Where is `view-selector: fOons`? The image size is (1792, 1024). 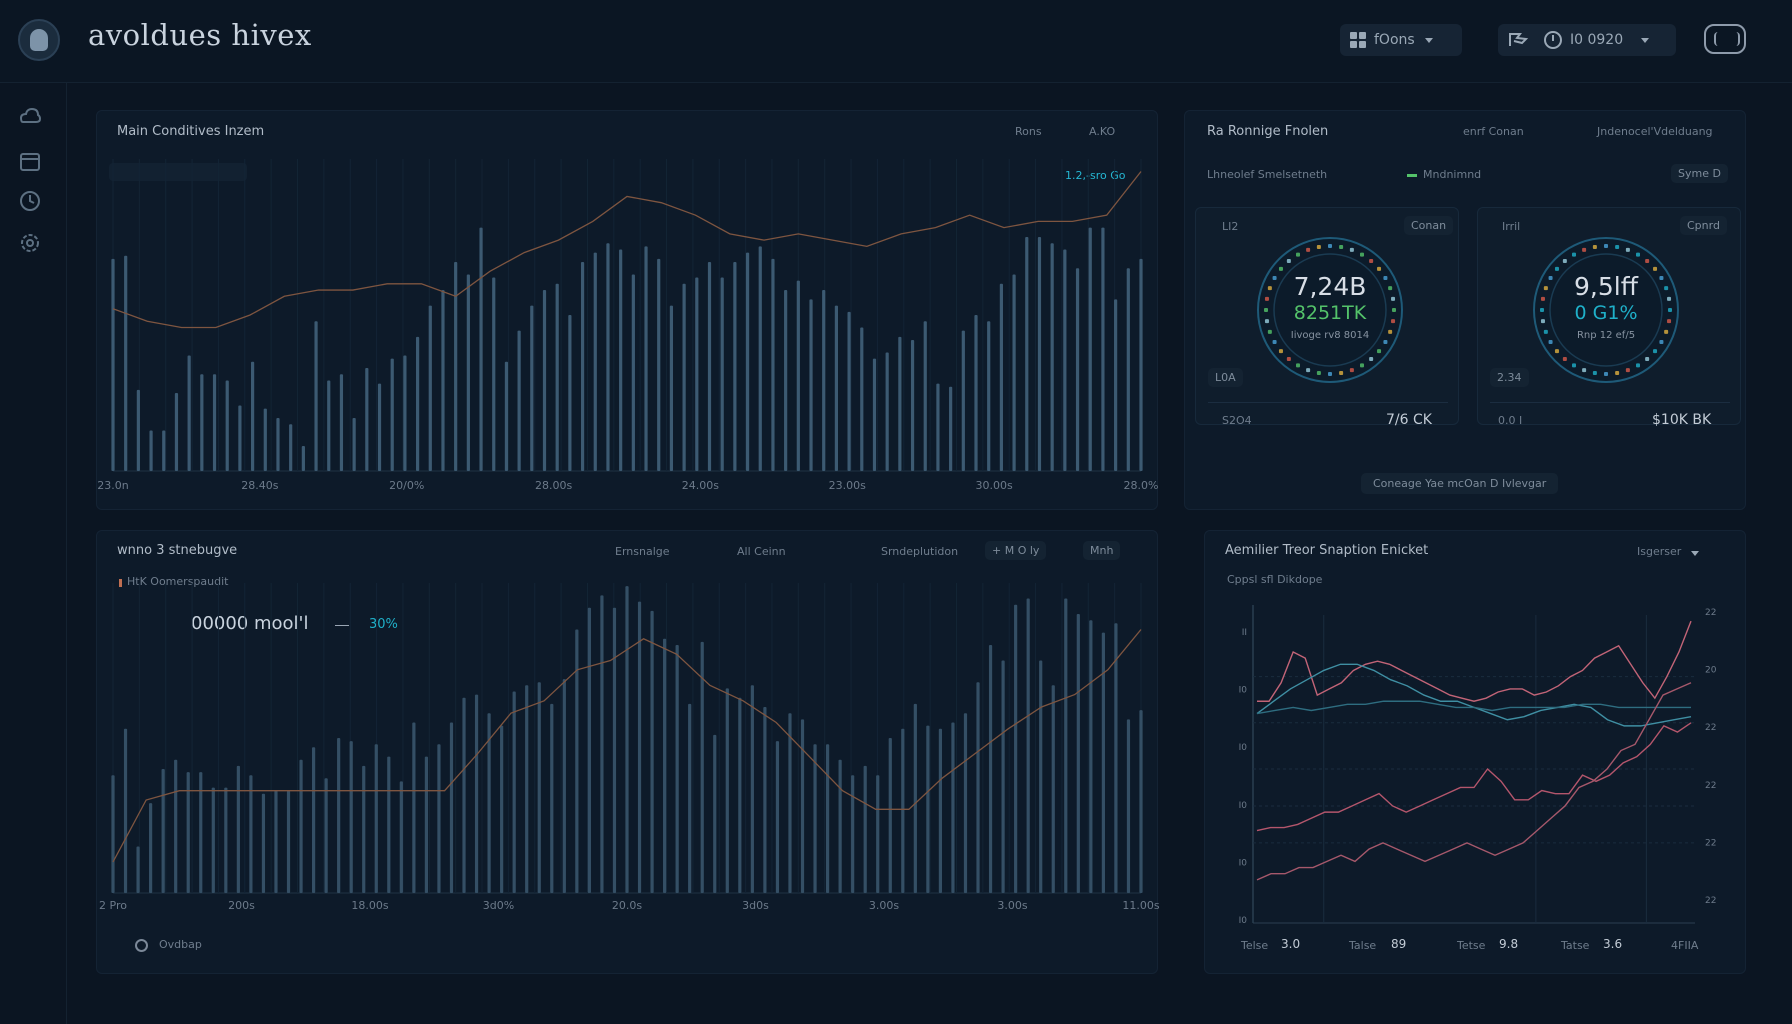
view-selector: fOons is located at coordinates (1401, 40).